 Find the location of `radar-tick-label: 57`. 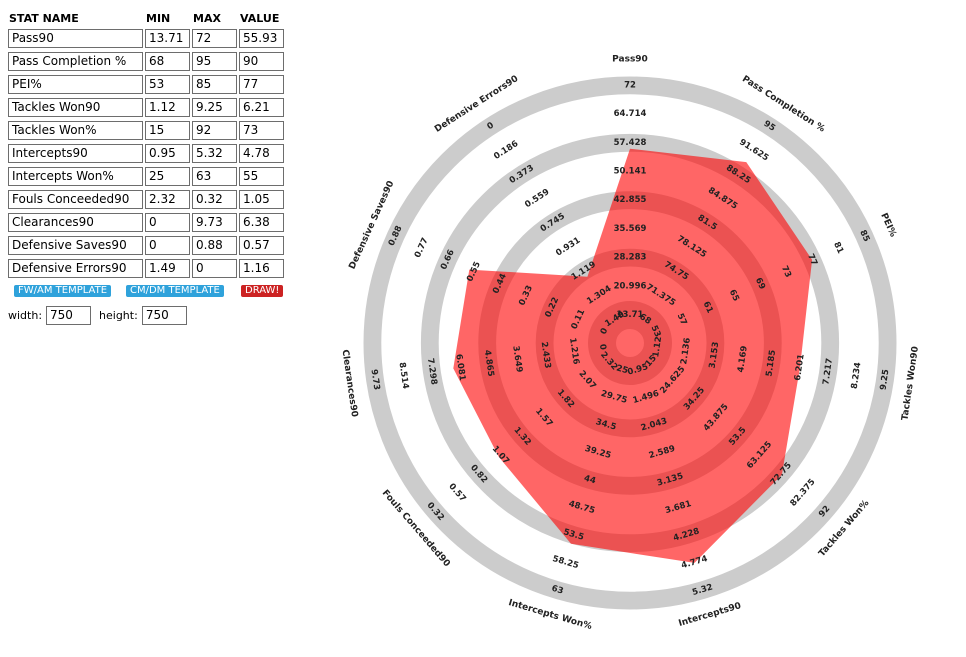

radar-tick-label: 57 is located at coordinates (682, 319).